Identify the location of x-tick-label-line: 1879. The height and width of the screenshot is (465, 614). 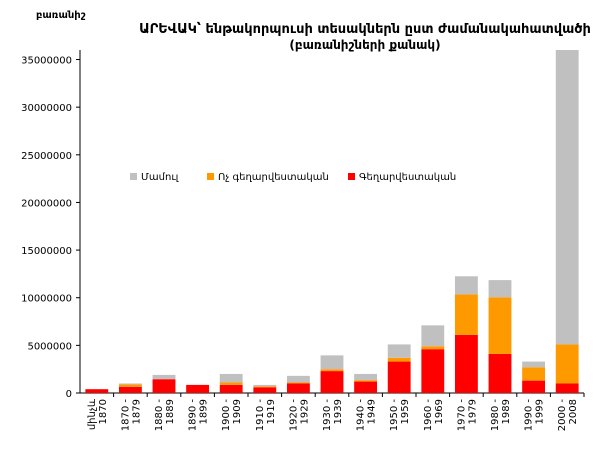
(136, 411).